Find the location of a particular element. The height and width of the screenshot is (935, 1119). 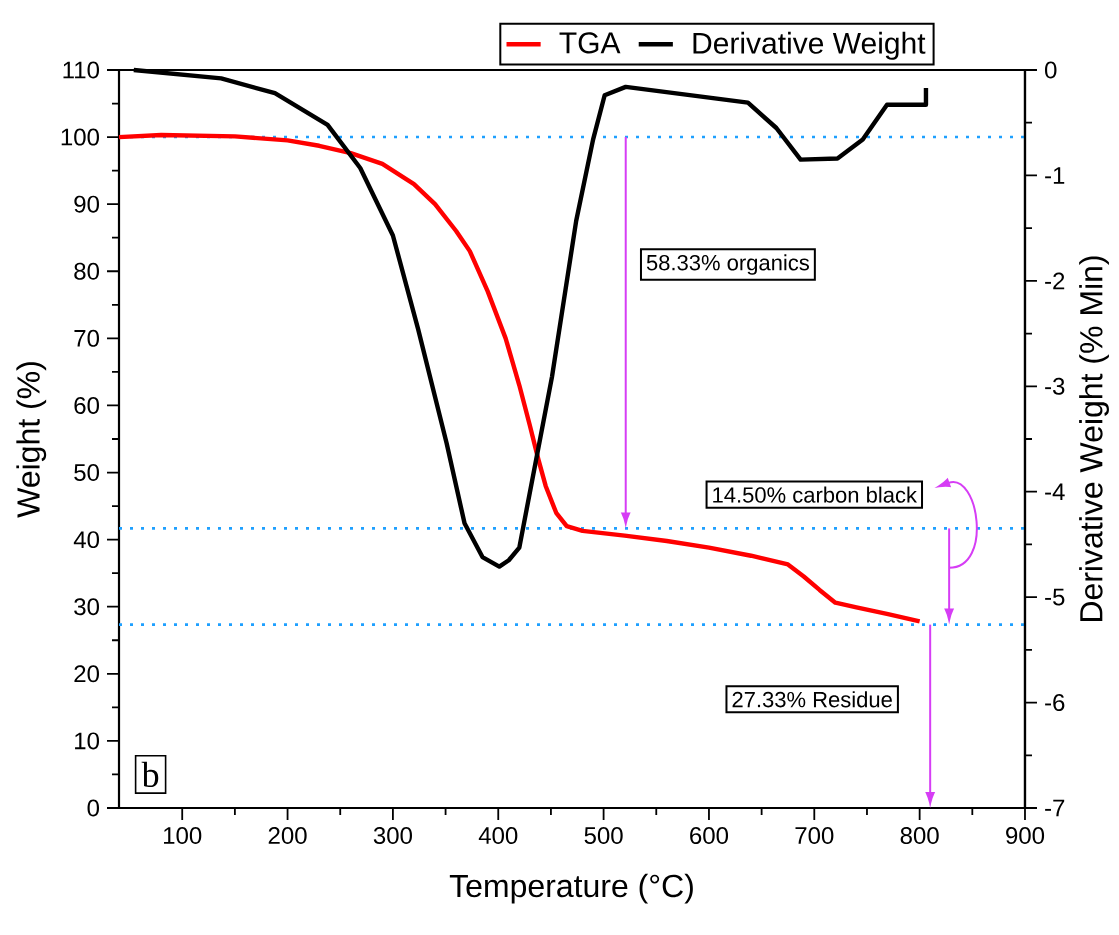

y2-tick-label: -6 is located at coordinates (1055, 703).